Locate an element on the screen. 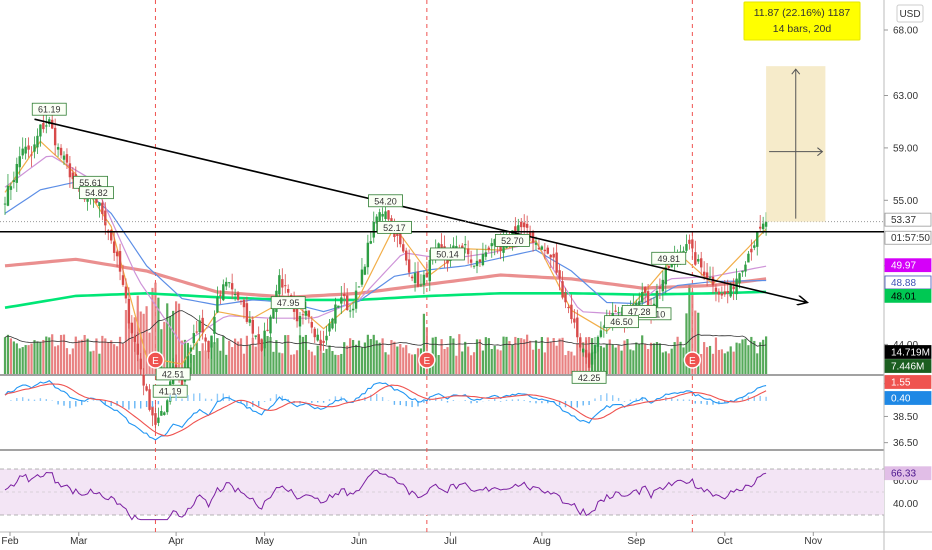  price-annotation-box is located at coordinates (621, 322).